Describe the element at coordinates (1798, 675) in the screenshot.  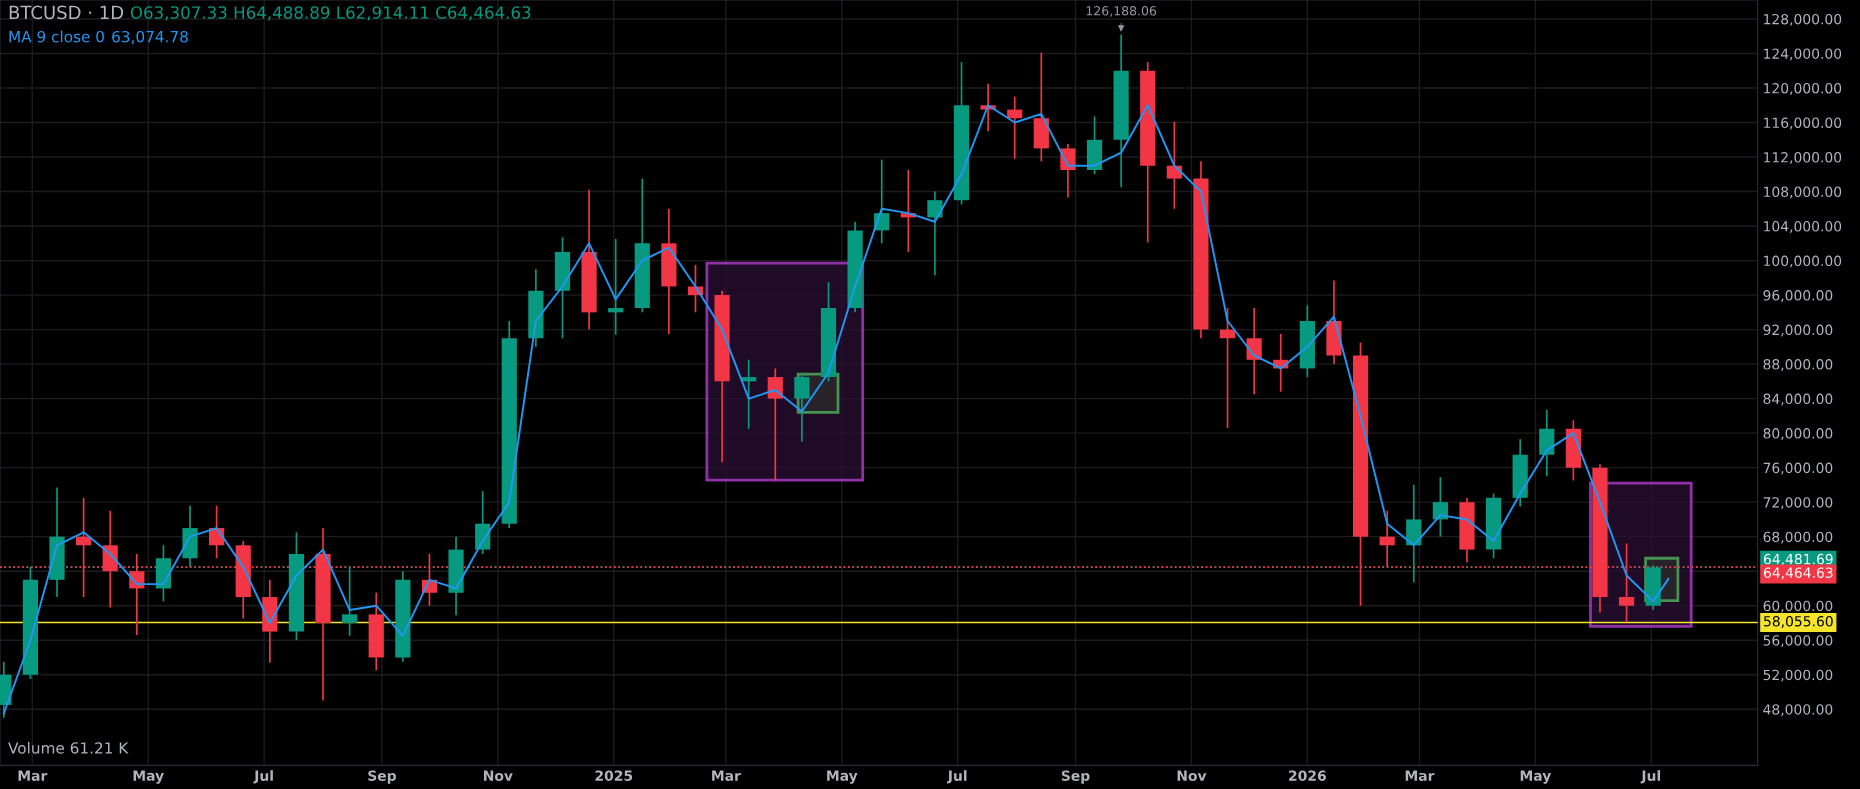
I see `y-tick-label: 52,000.00` at that location.